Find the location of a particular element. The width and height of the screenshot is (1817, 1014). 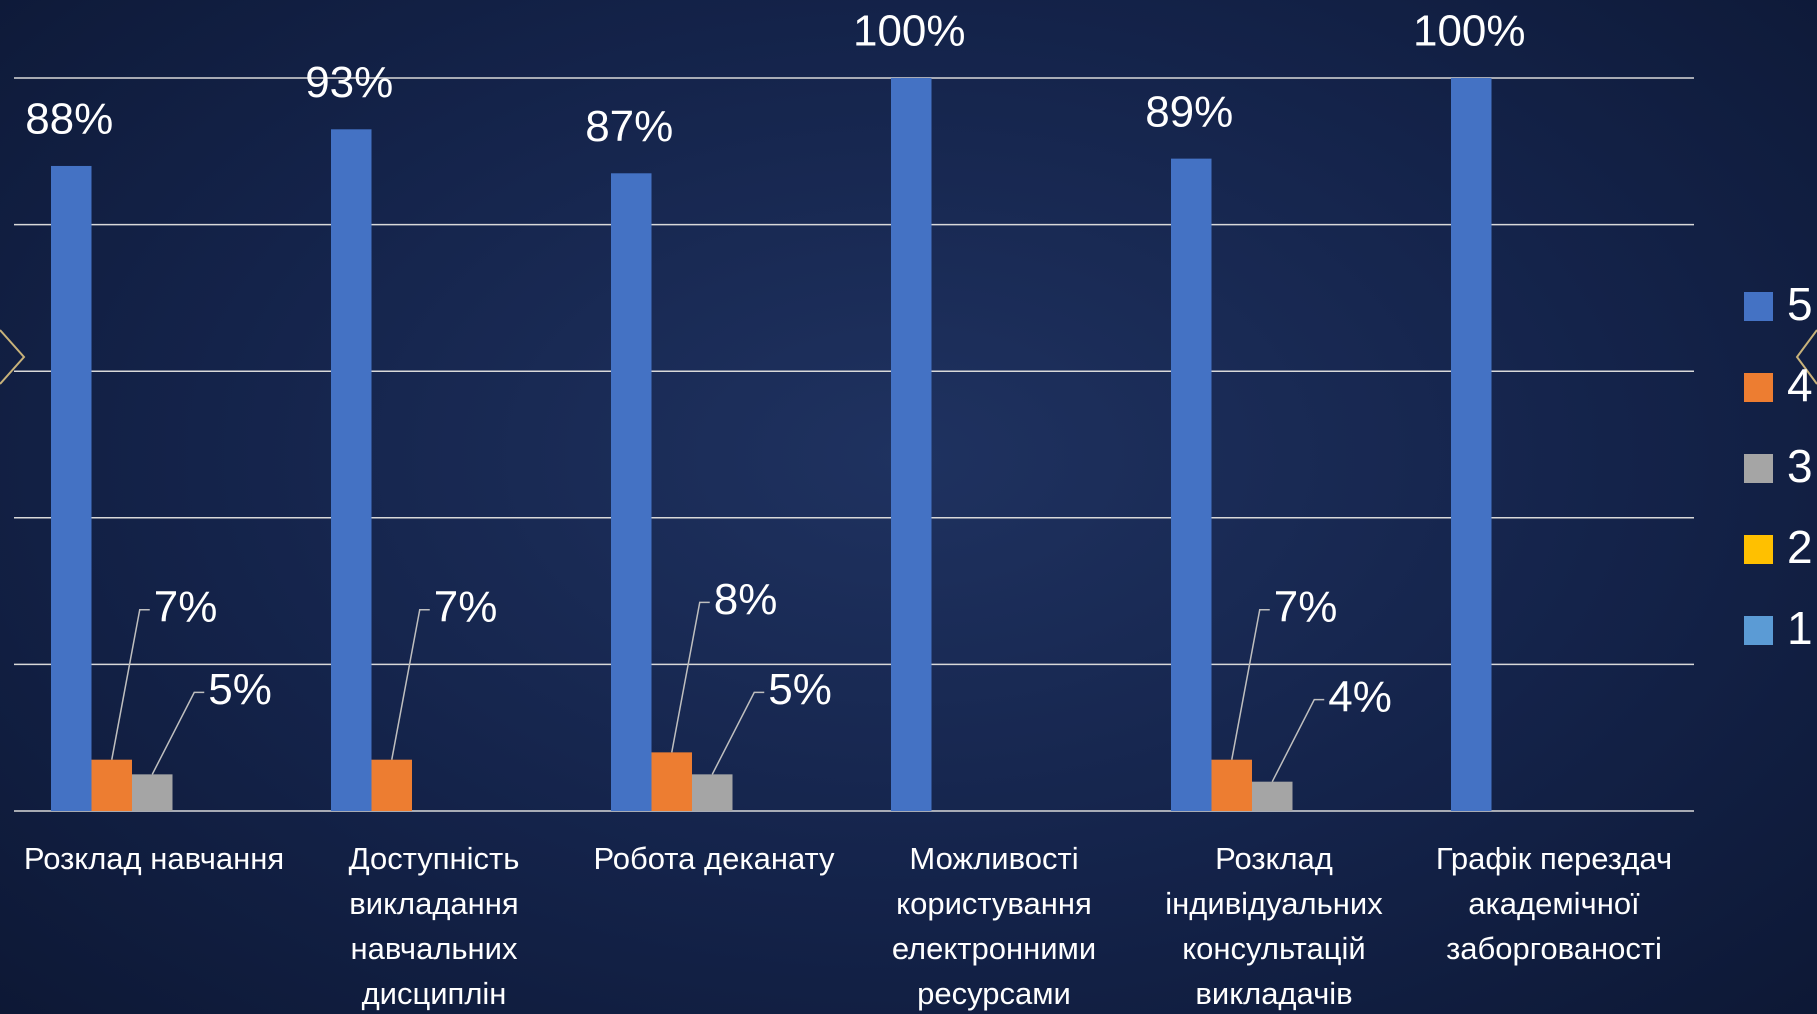

x-tick-label: Доступність викладання навчальних дисциплін is located at coordinates (434, 926).